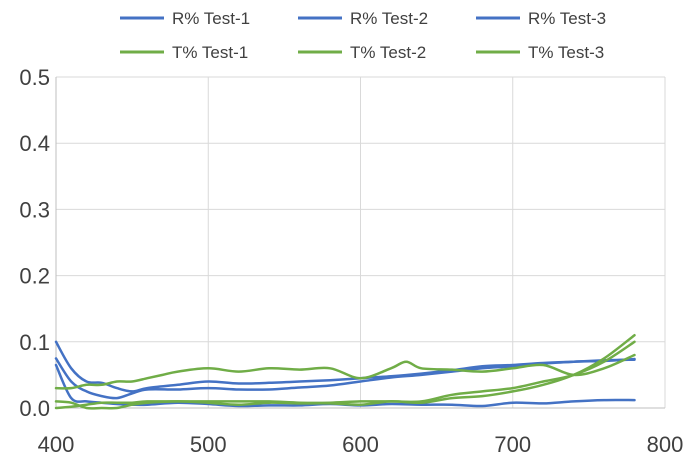 The image size is (698, 471). I want to click on y-tick-label: 0.5, so click(34, 77).